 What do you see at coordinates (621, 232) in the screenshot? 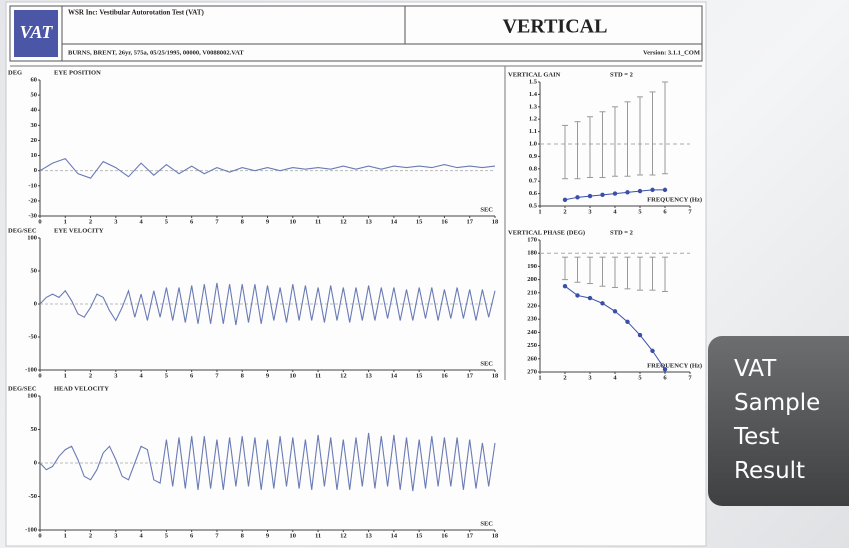
I see `chart-note: STD = 2` at bounding box center [621, 232].